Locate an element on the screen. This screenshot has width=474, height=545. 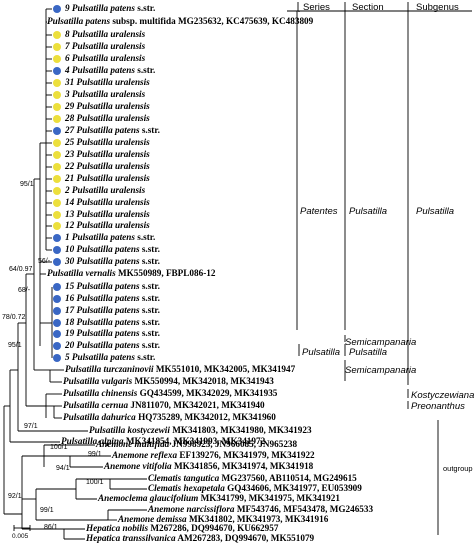
taxon-name: 22 Pulsatilla uralensis is located at coordinates (107, 166).